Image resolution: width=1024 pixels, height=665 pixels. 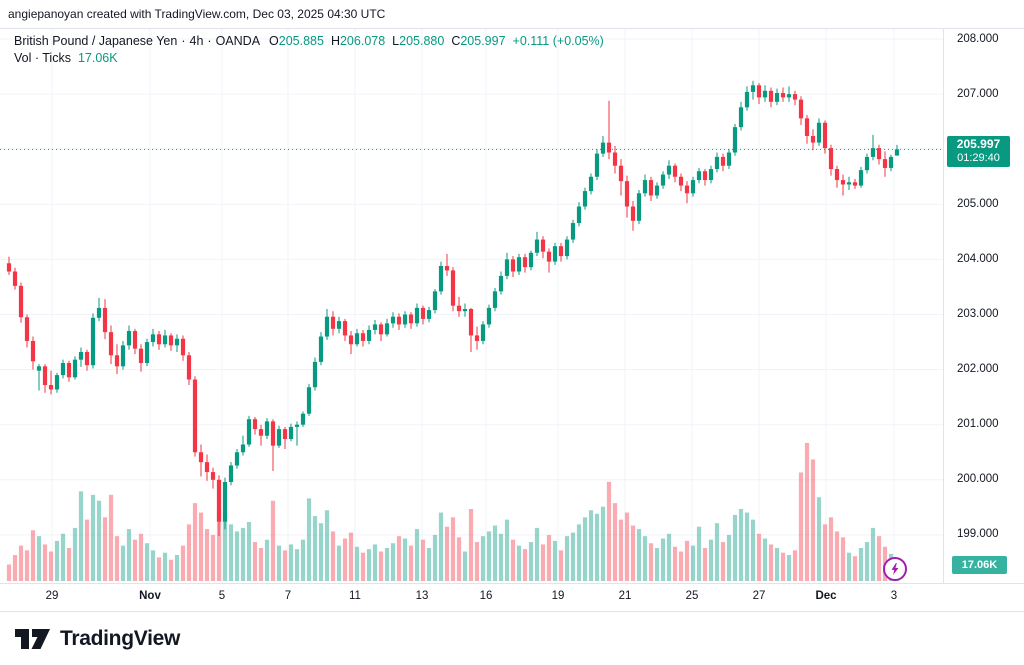 What do you see at coordinates (42, 58) in the screenshot?
I see `volume-label: Vol · Ticks` at bounding box center [42, 58].